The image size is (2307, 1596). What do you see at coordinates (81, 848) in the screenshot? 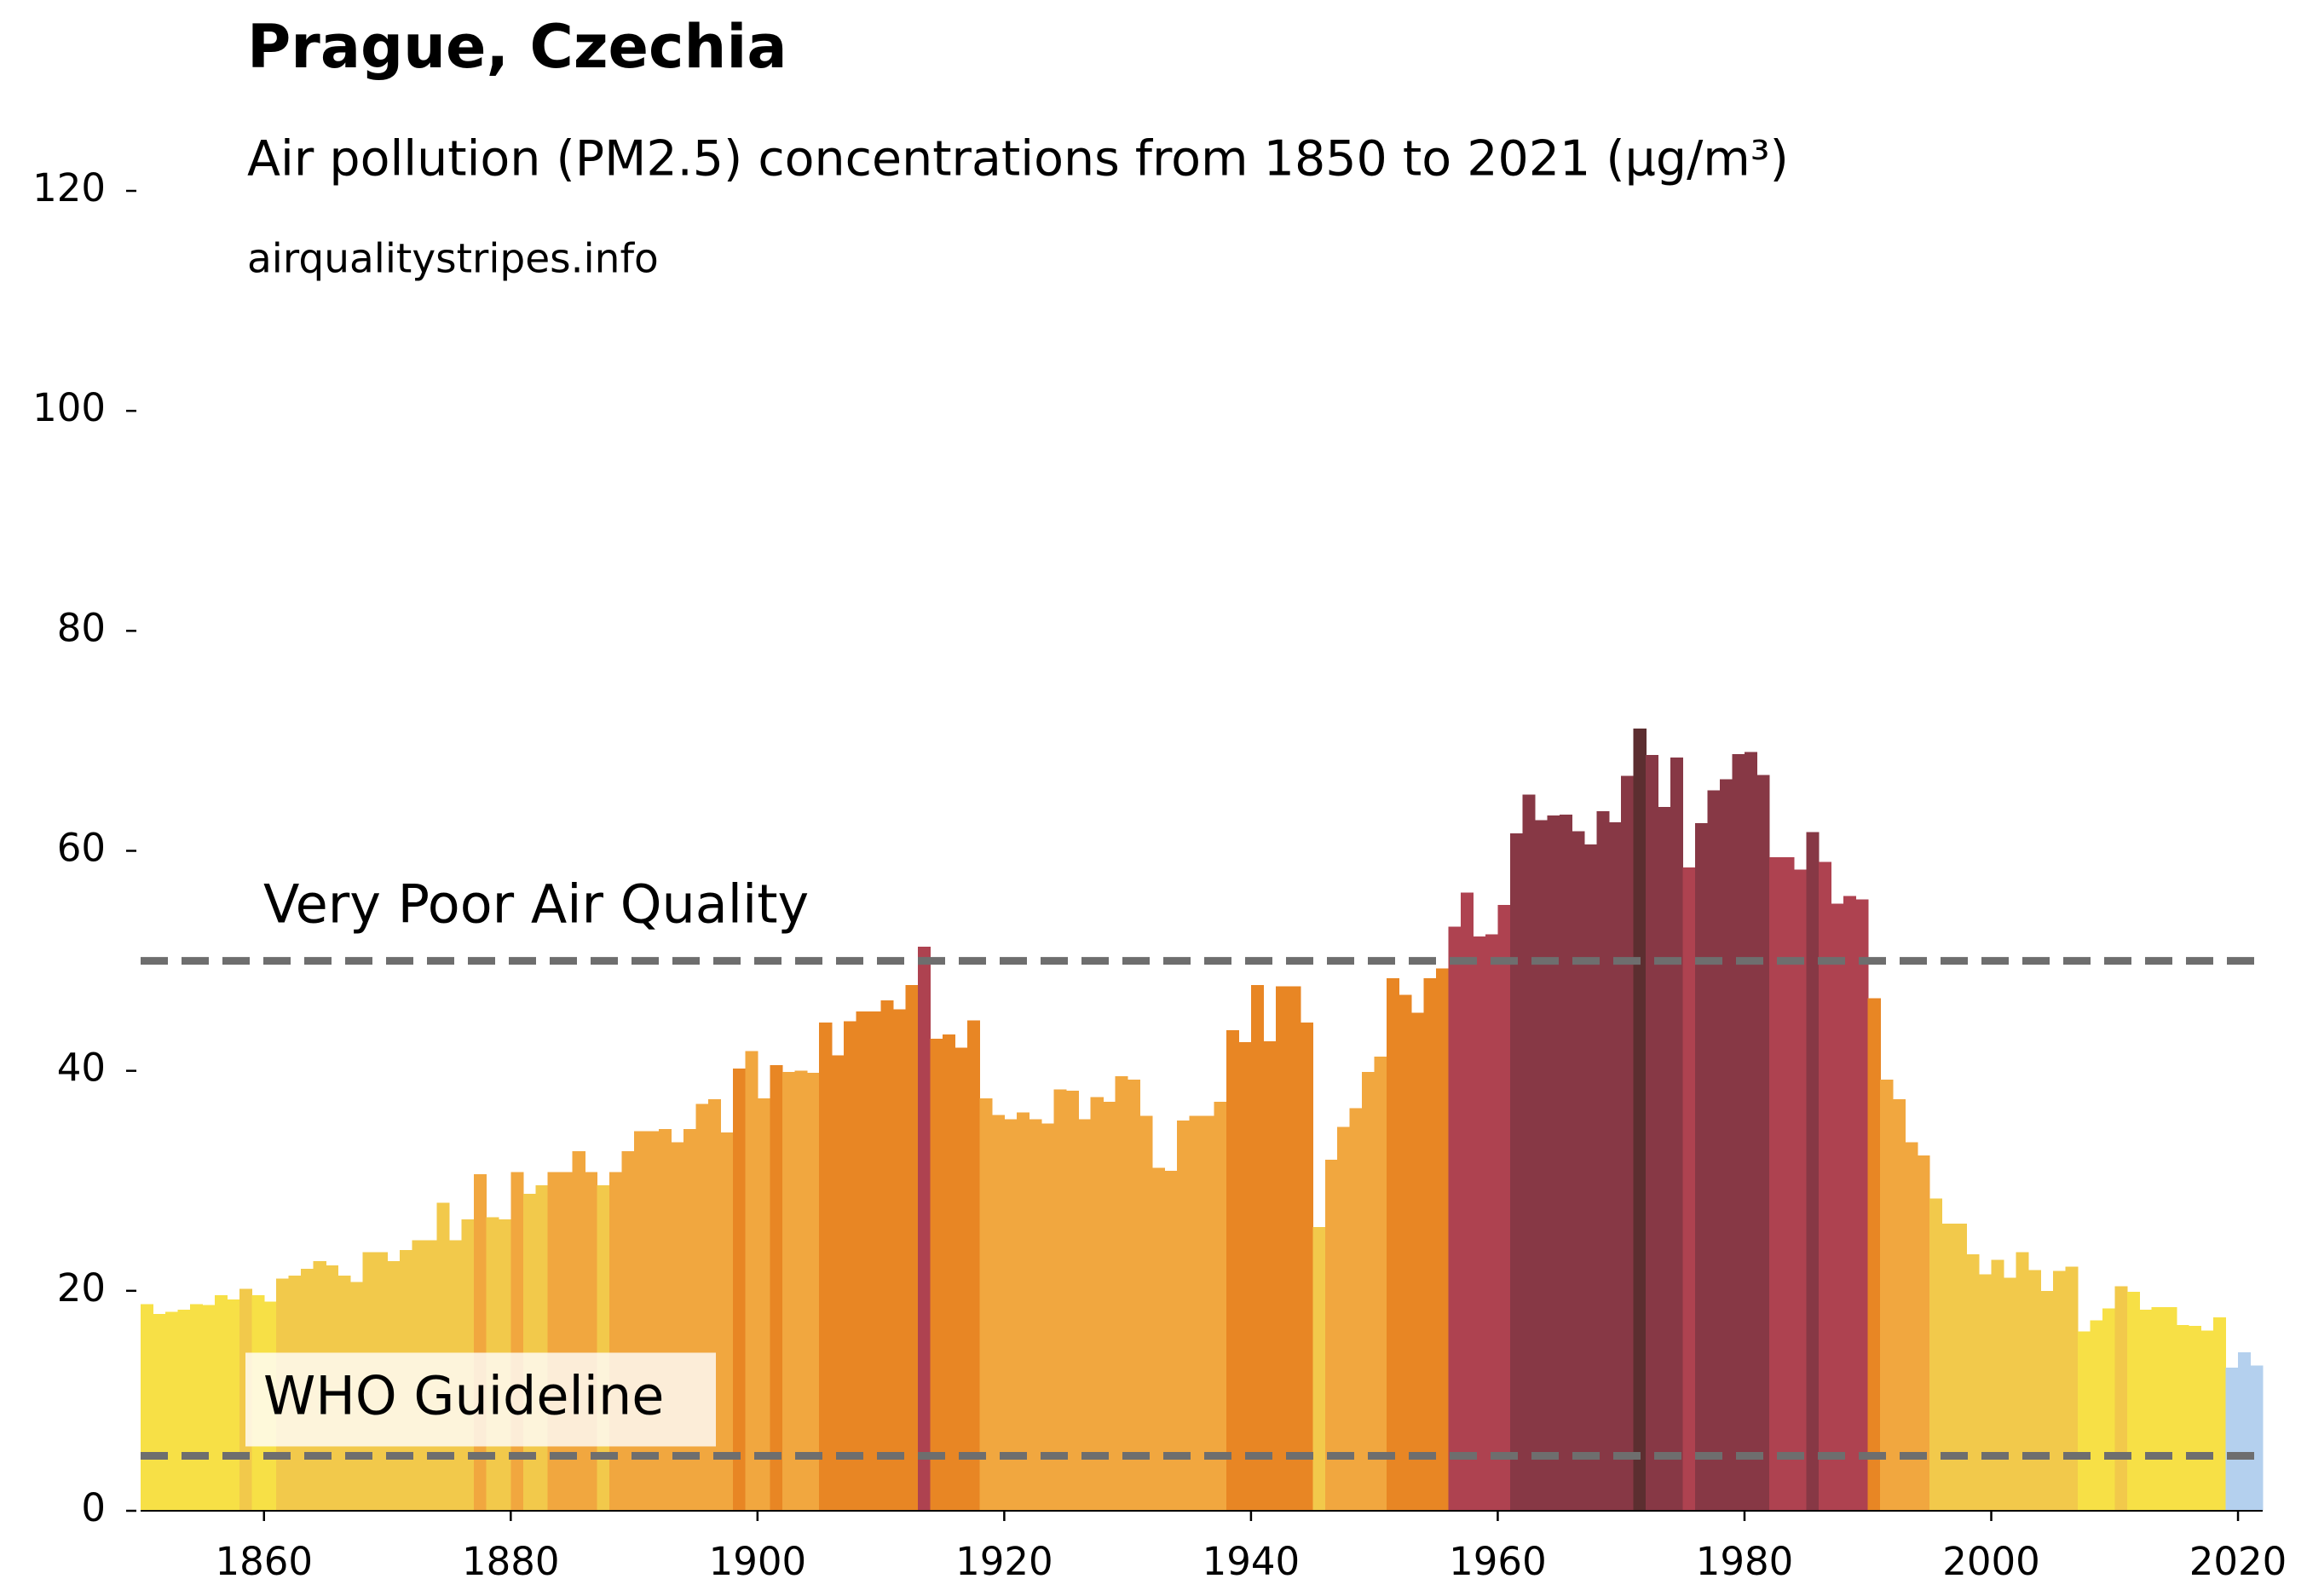
I see `y-tick-label: 60` at bounding box center [81, 848].